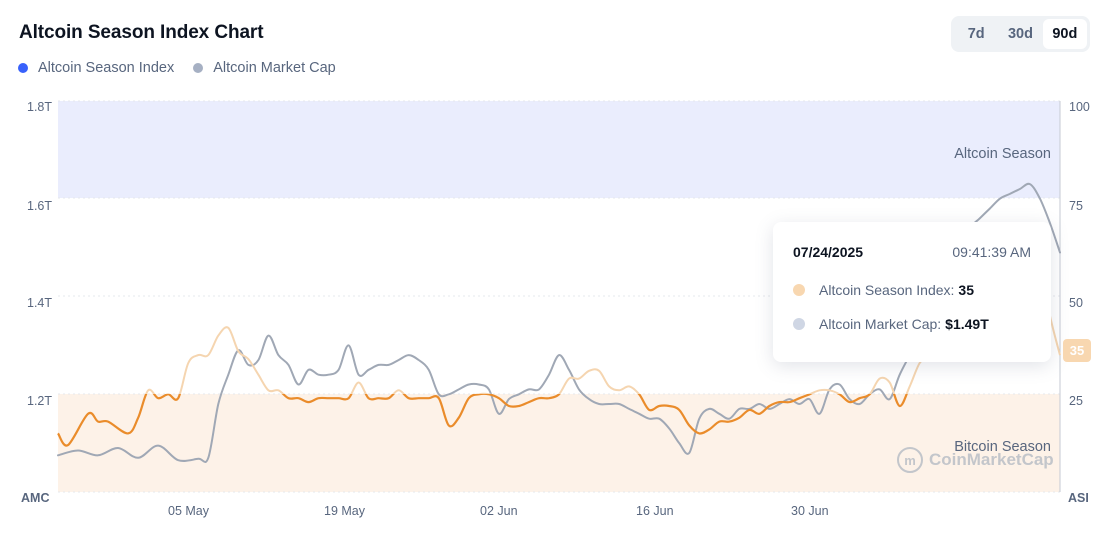 The width and height of the screenshot is (1117, 538). Describe the element at coordinates (799, 290) in the screenshot. I see `tooltip-index-dot-icon` at that location.